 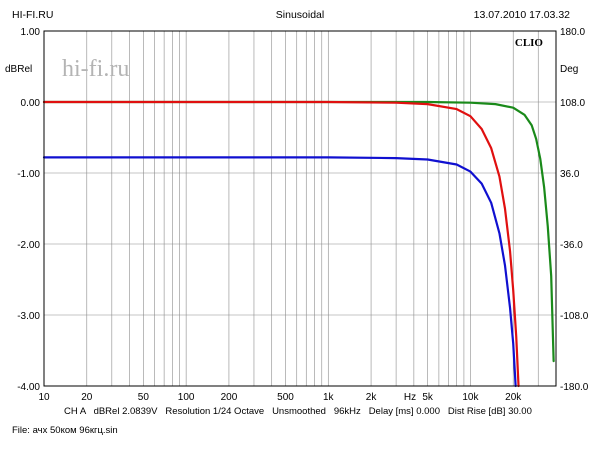 What do you see at coordinates (33, 15) in the screenshot?
I see `header-left: HI-FI.RU` at bounding box center [33, 15].